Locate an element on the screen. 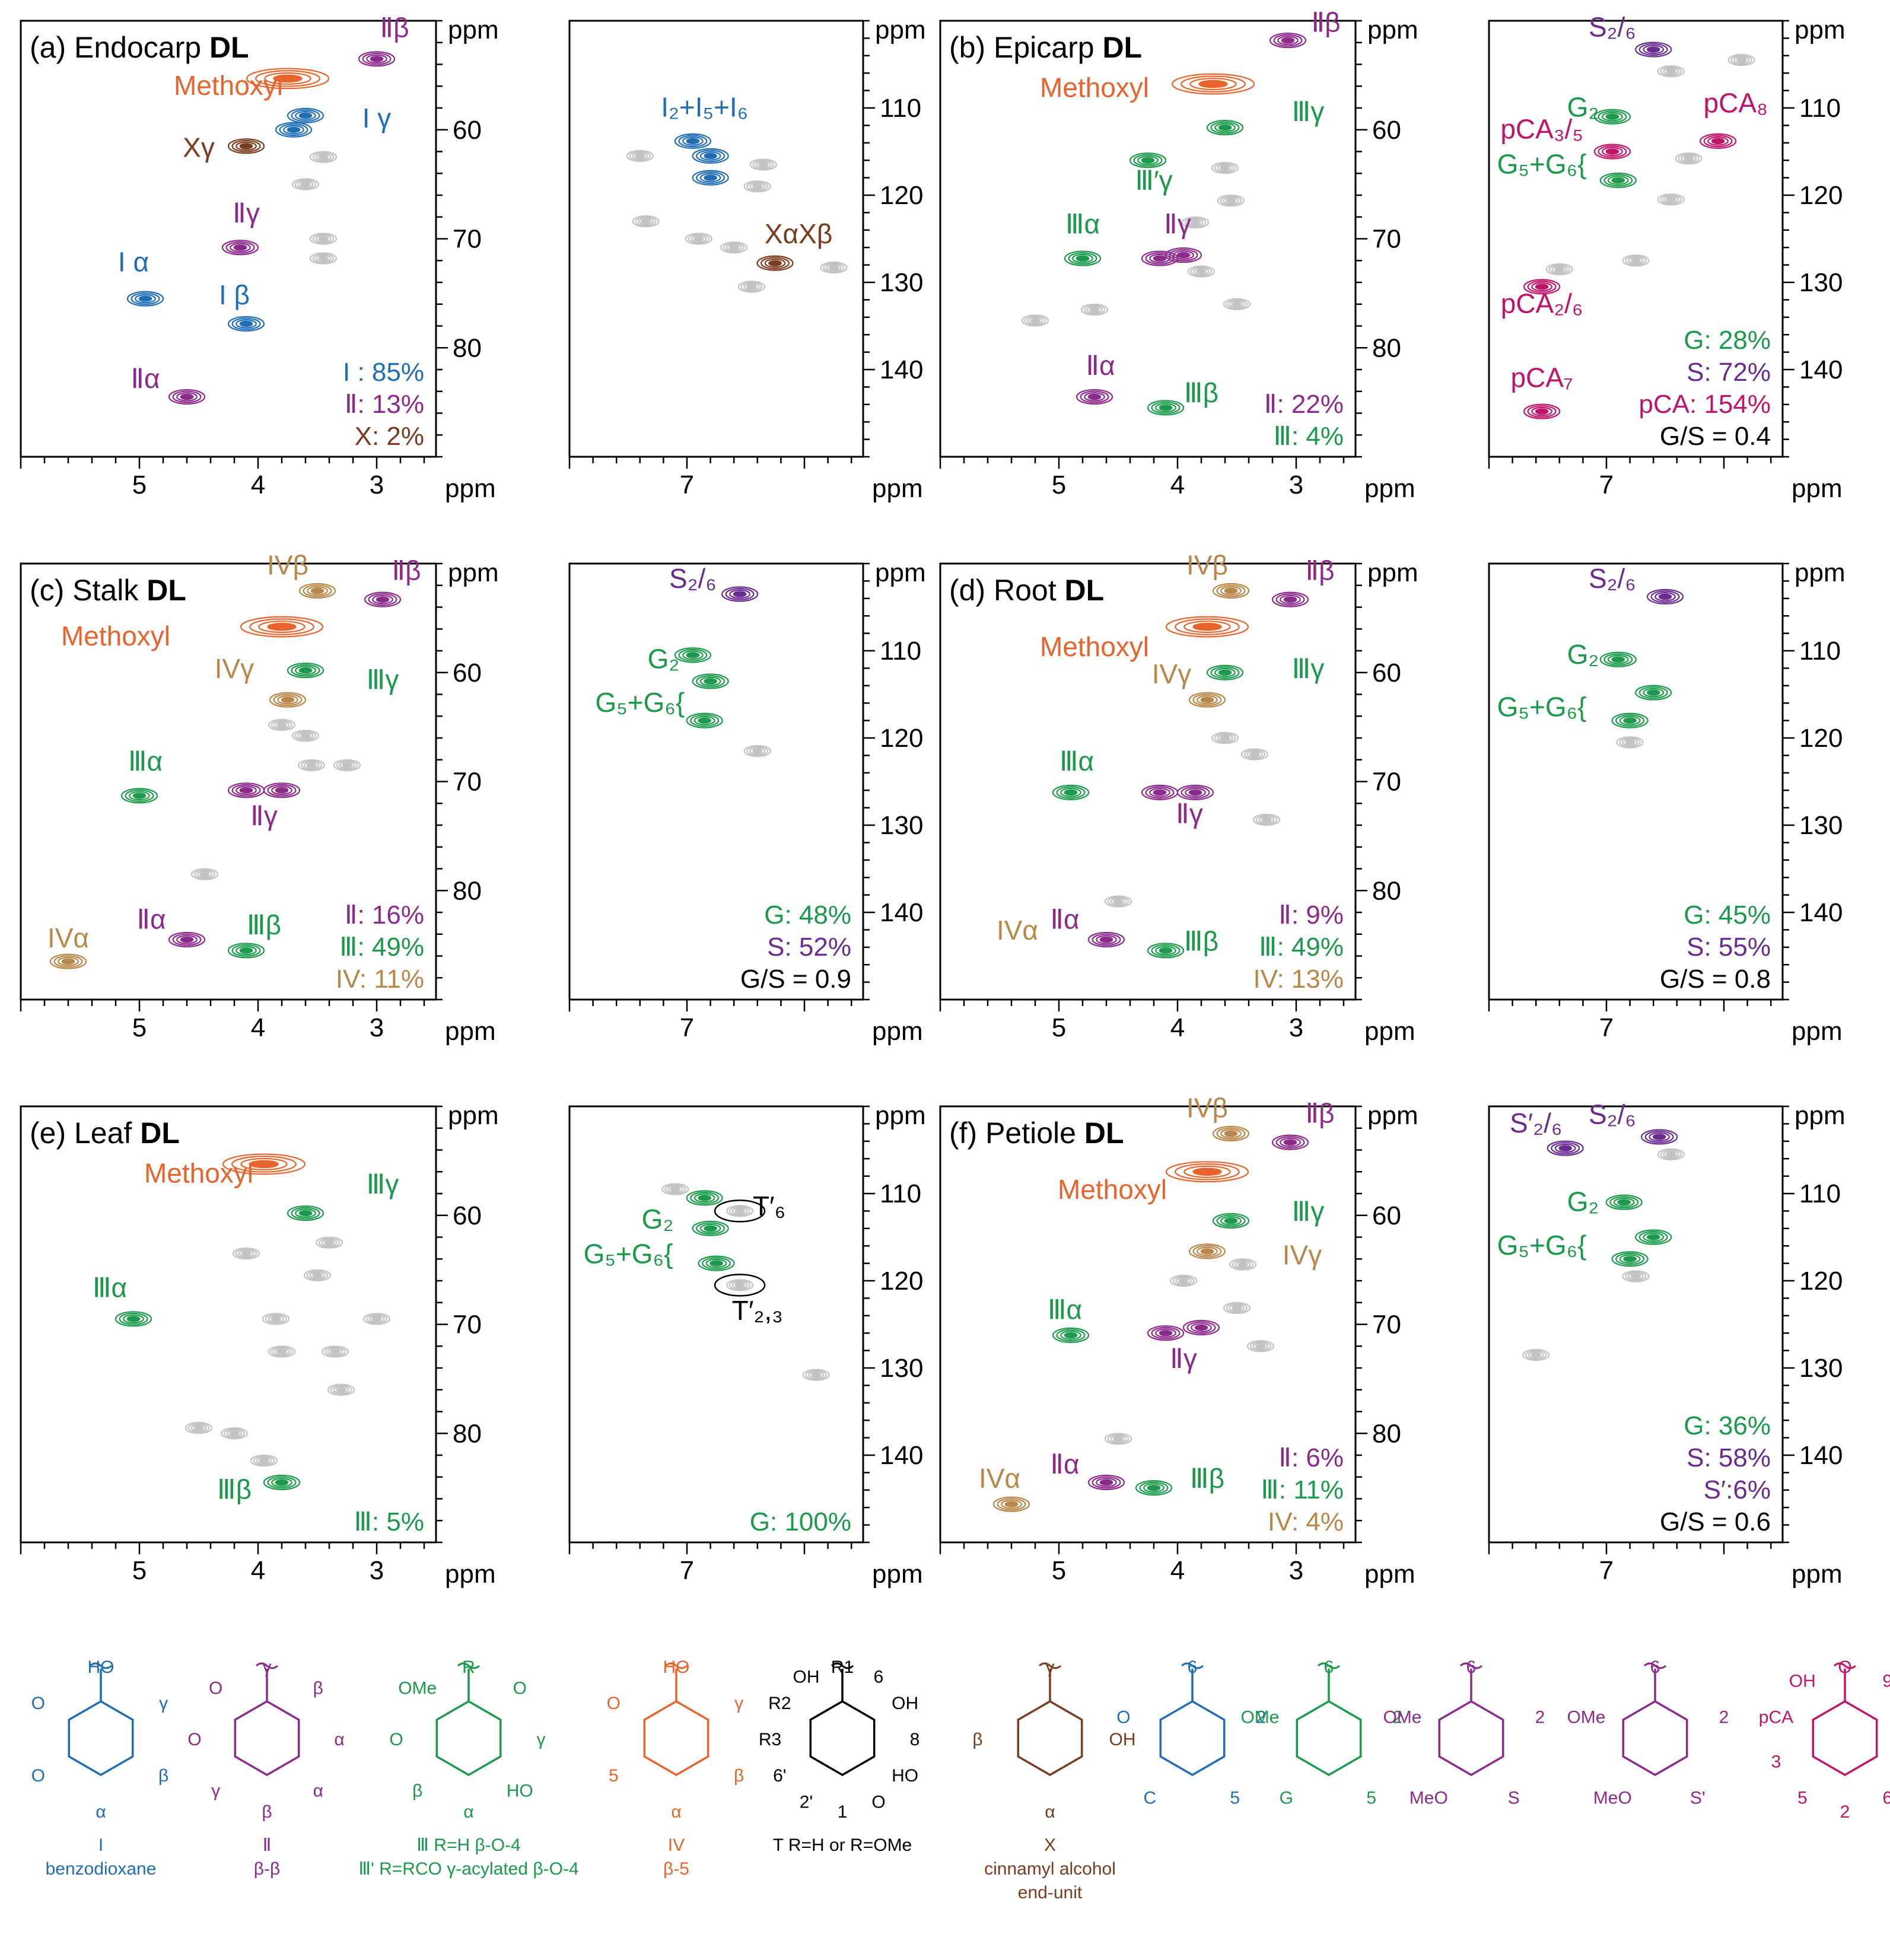  x-tick-label: 5 is located at coordinates (139, 1027).